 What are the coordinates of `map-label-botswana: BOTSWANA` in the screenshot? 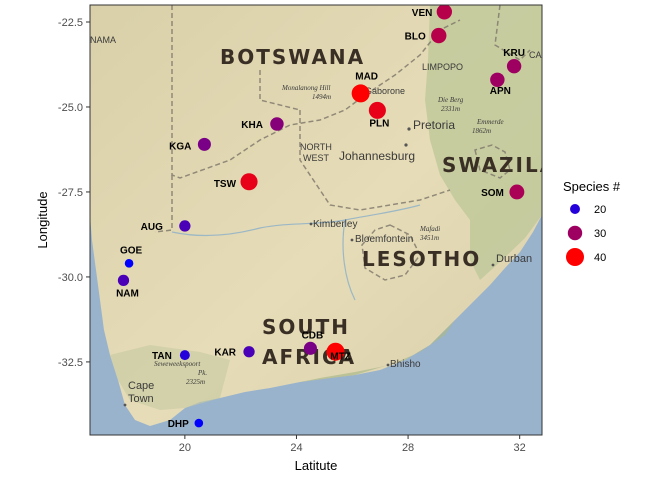 It's located at (292, 57).